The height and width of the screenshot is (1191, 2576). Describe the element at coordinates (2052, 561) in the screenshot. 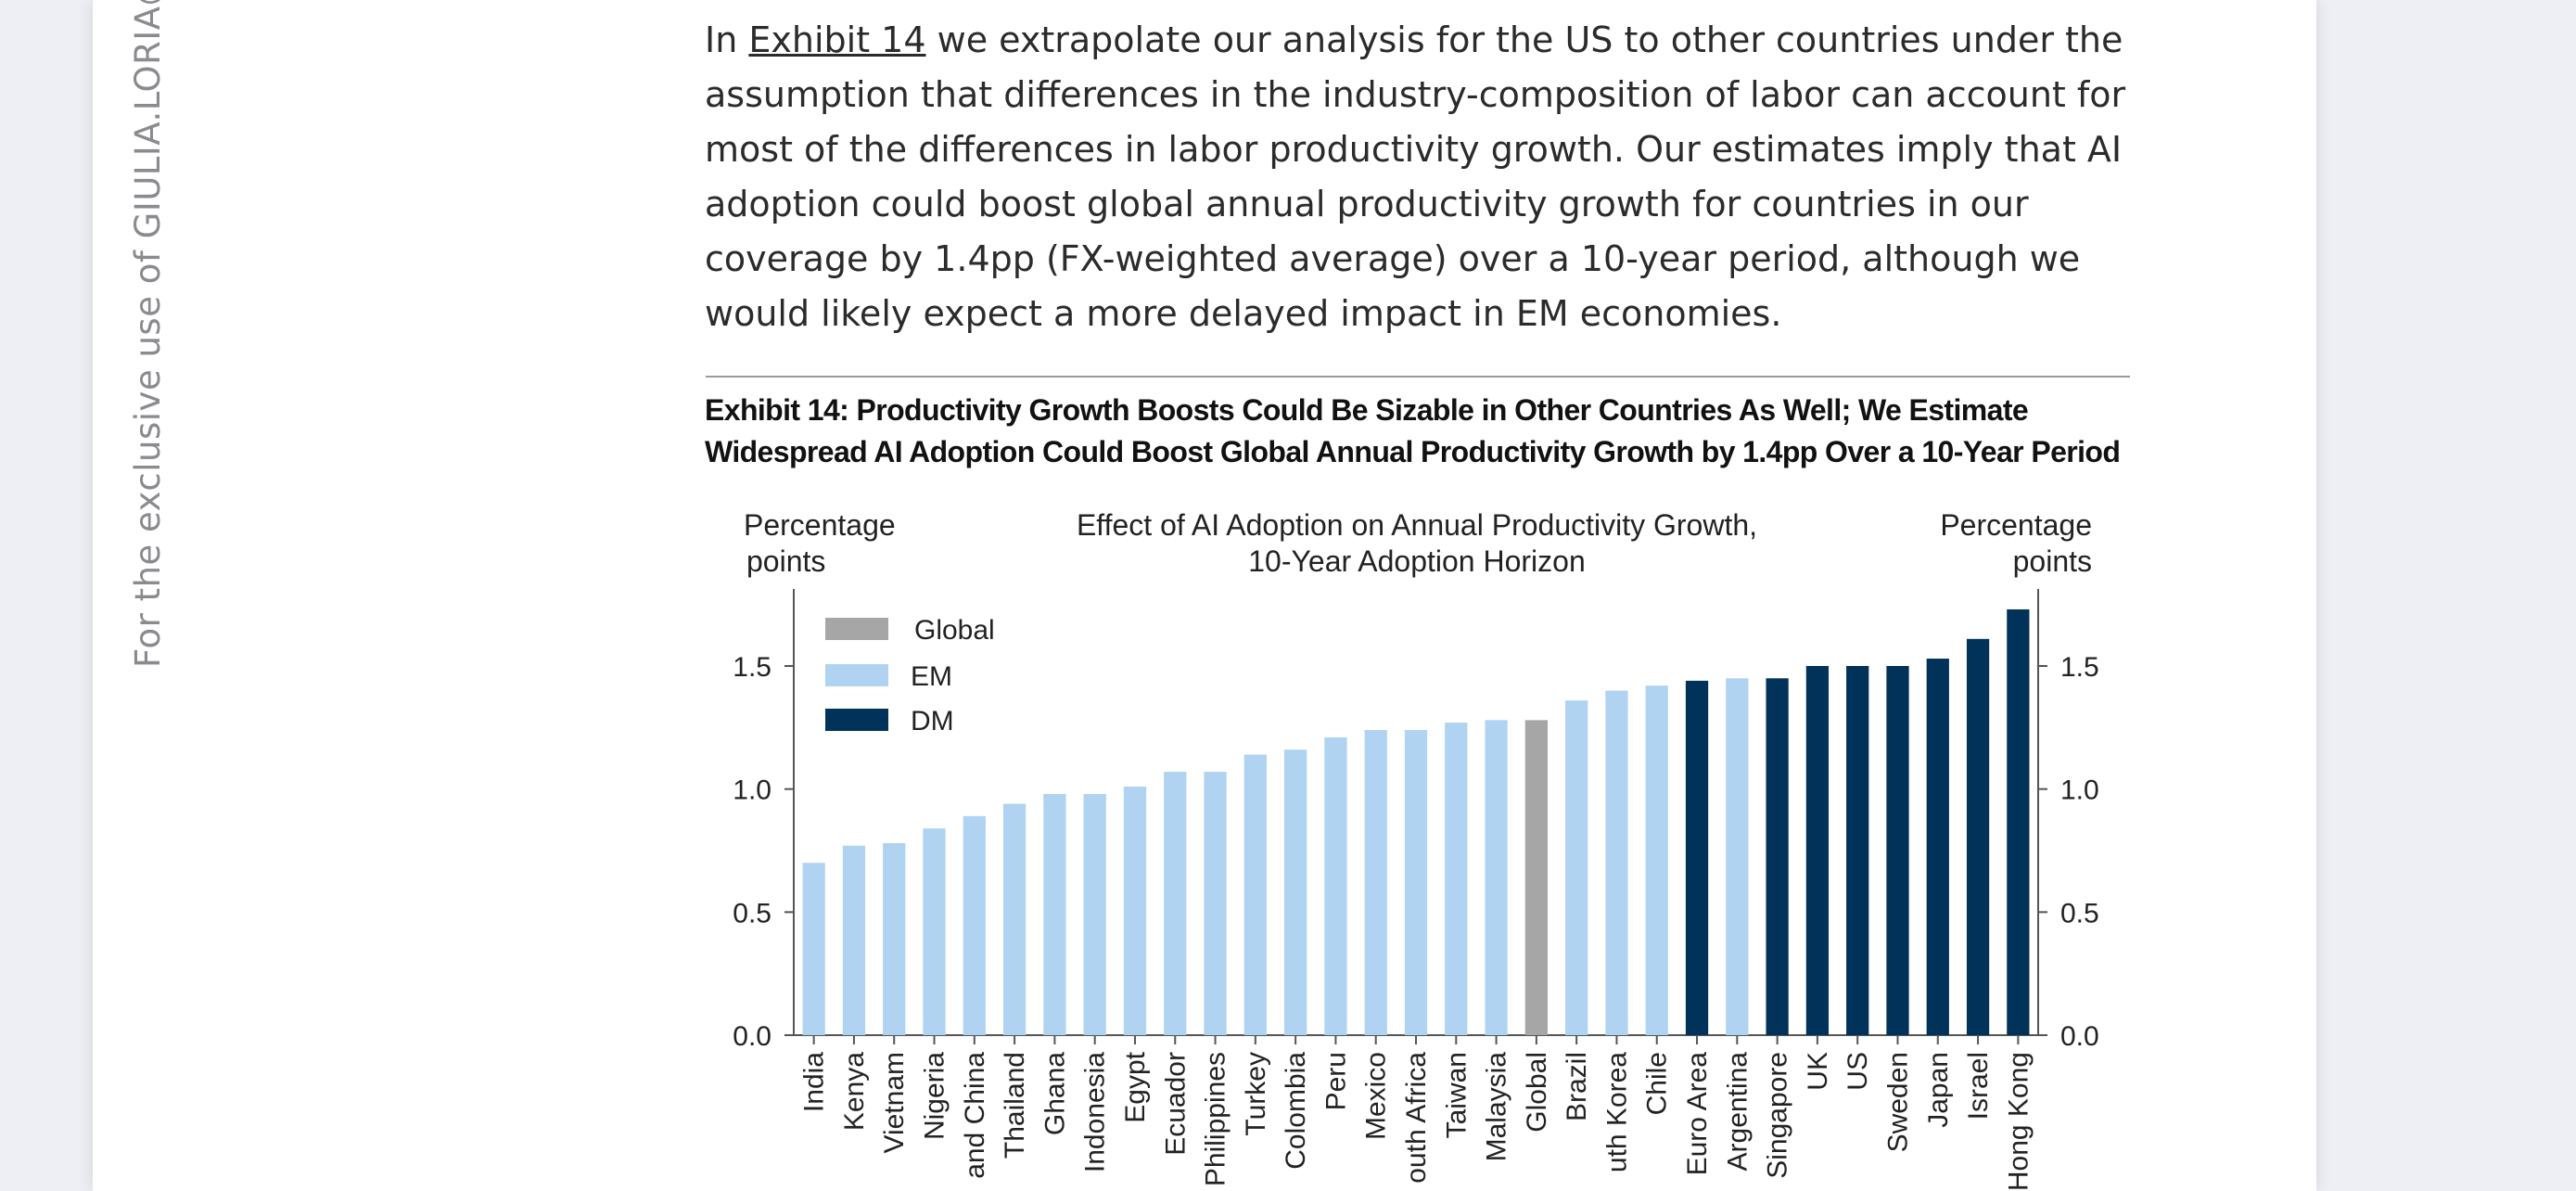

I see `right-axis-label-line-2: points` at that location.